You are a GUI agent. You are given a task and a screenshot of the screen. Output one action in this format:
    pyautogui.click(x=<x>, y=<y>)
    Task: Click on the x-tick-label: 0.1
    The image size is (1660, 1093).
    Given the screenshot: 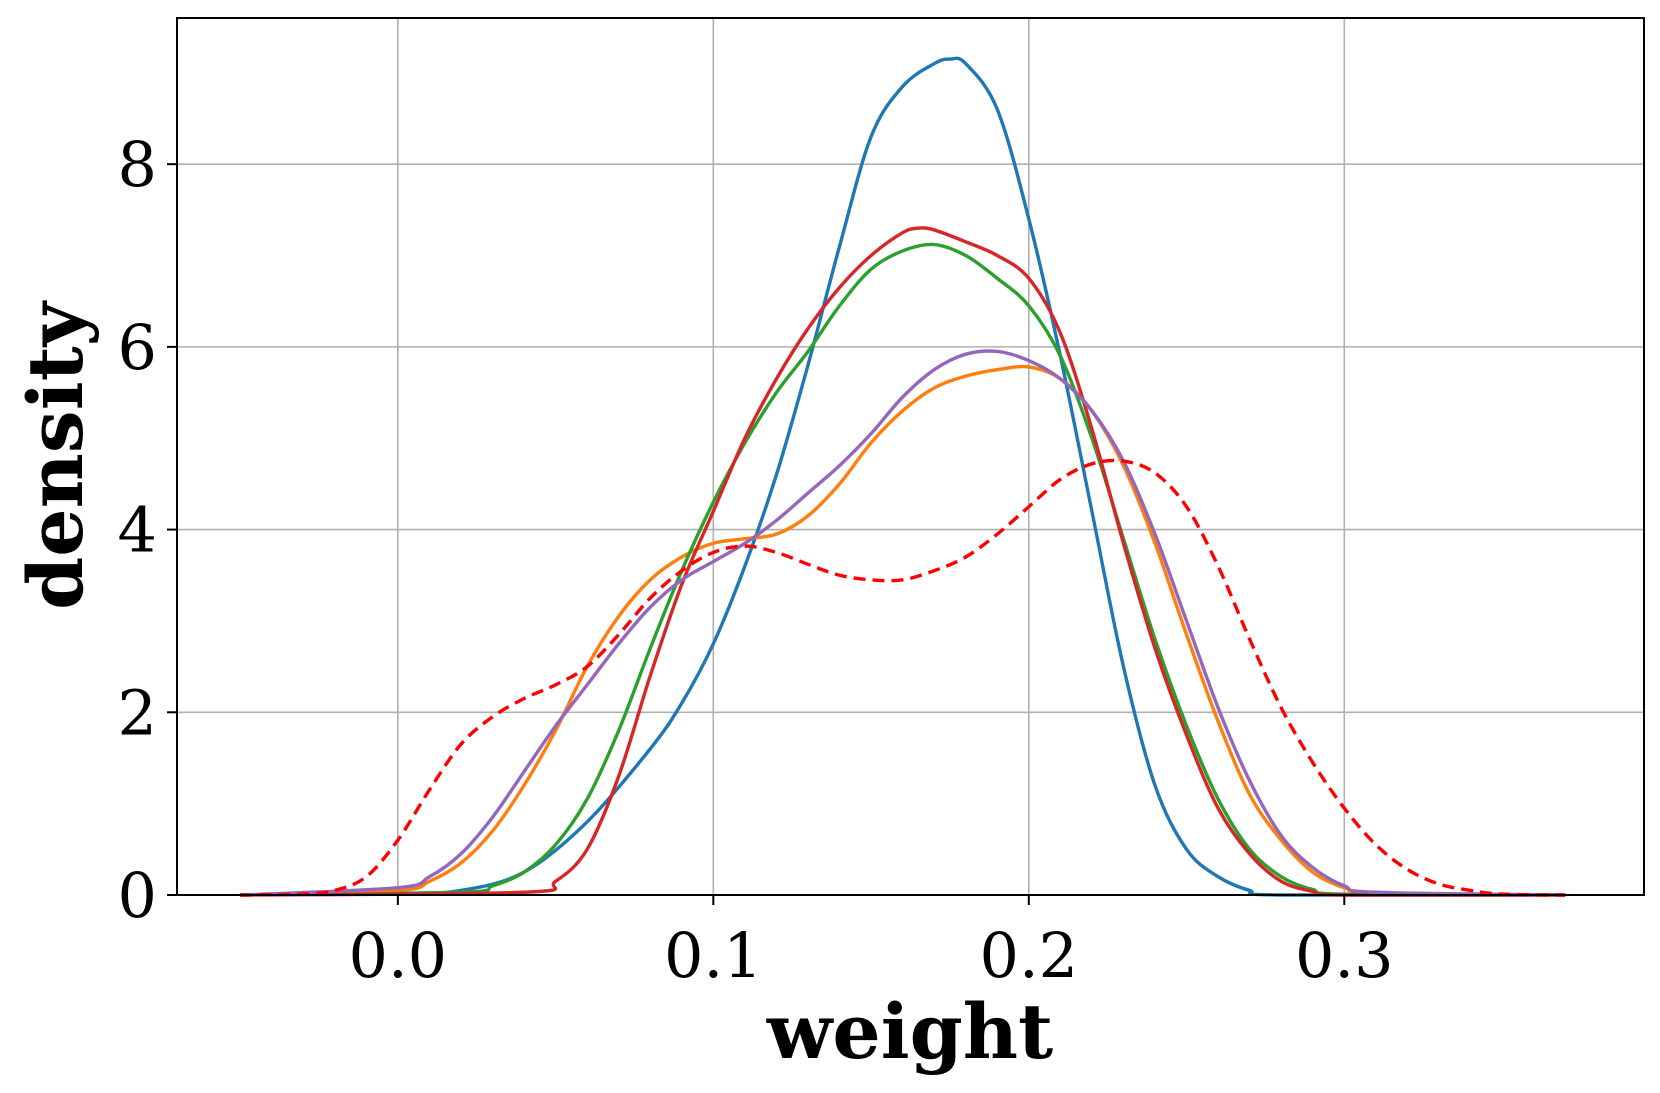 What is the action you would take?
    pyautogui.click(x=713, y=955)
    